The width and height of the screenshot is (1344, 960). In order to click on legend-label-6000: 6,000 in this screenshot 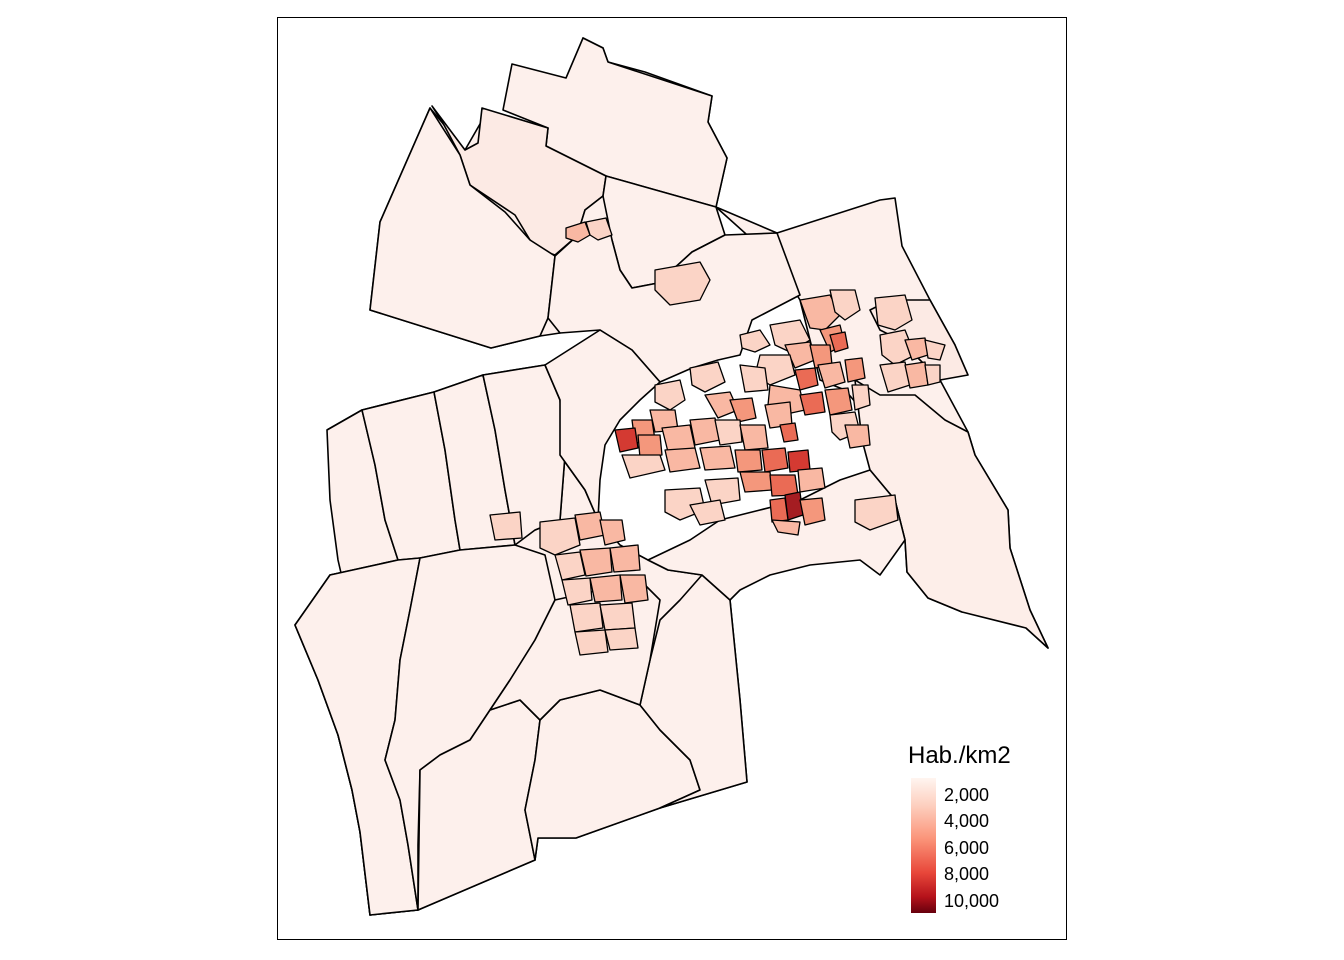, I will do `click(966, 848)`.